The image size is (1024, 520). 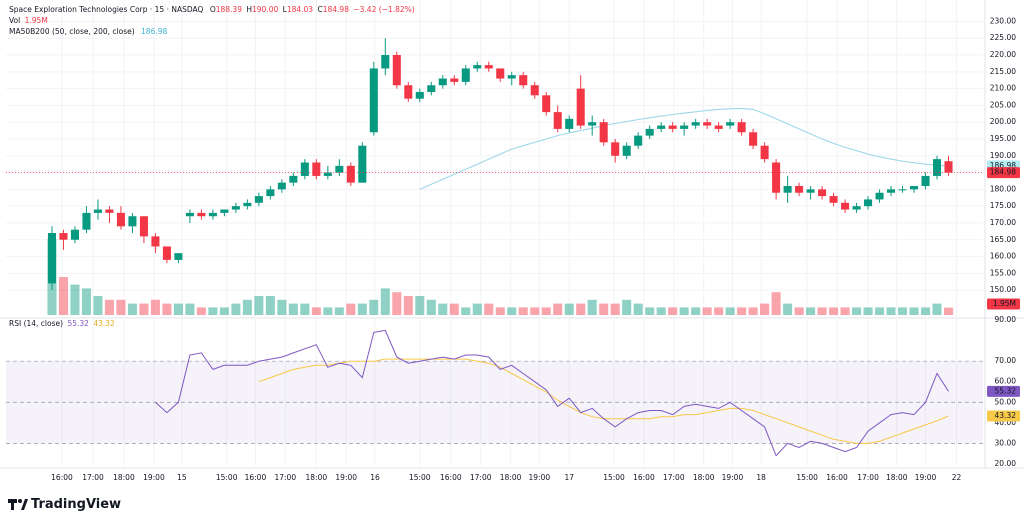 What do you see at coordinates (1003, 37) in the screenshot?
I see `y-tick-label: 225.00` at bounding box center [1003, 37].